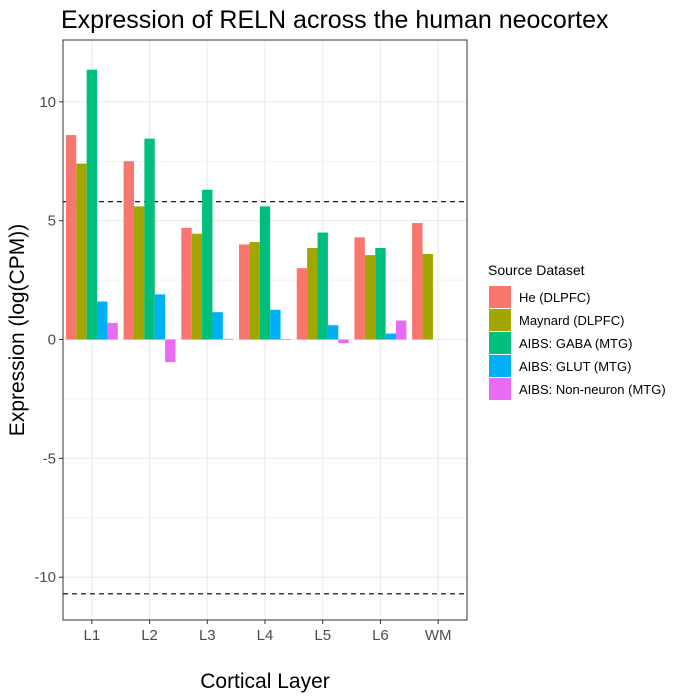  I want to click on x-axis: L1 L2 L3 L4 L5 L6 WM, so click(268, 632).